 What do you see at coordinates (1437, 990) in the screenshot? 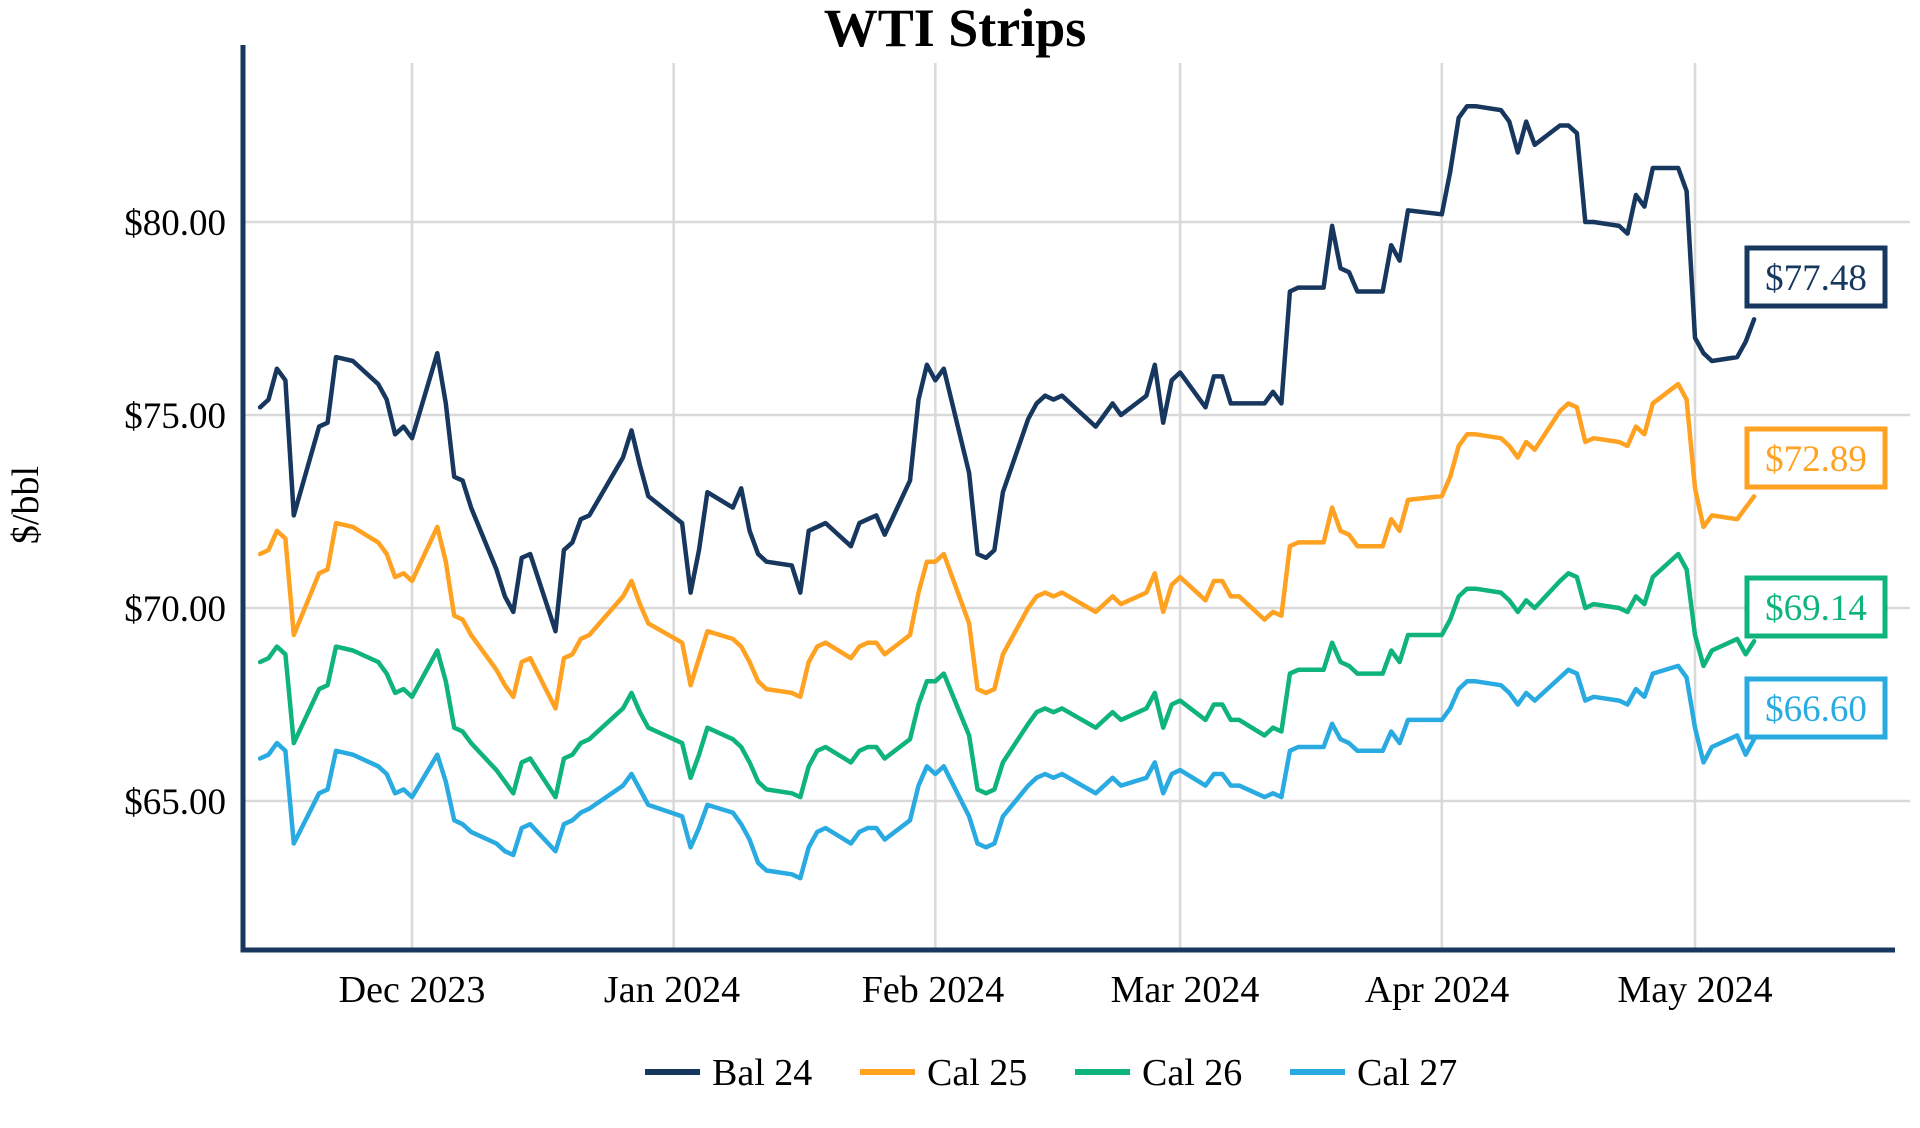
I see `x-tick-apr-2024: Apr 2024` at bounding box center [1437, 990].